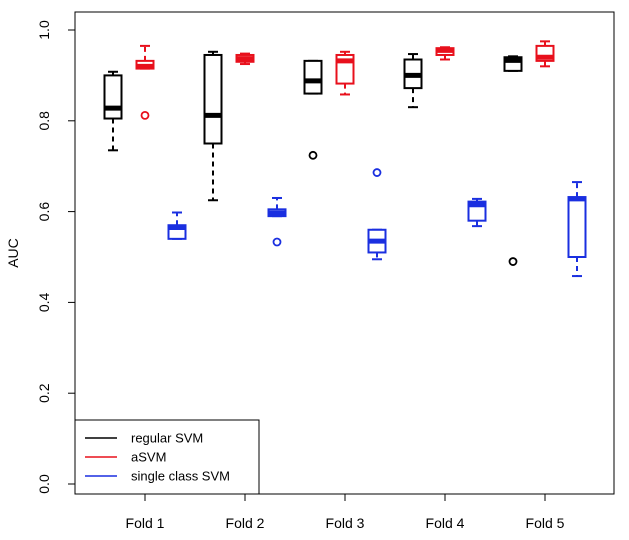  What do you see at coordinates (44, 121) in the screenshot?
I see `y-tick-label: 0.8` at bounding box center [44, 121].